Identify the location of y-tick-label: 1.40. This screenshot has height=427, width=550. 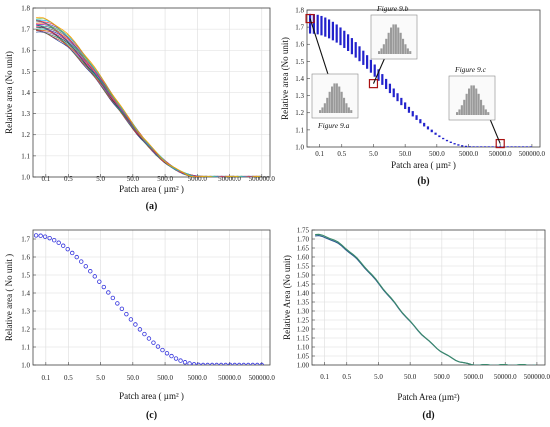
(303, 293).